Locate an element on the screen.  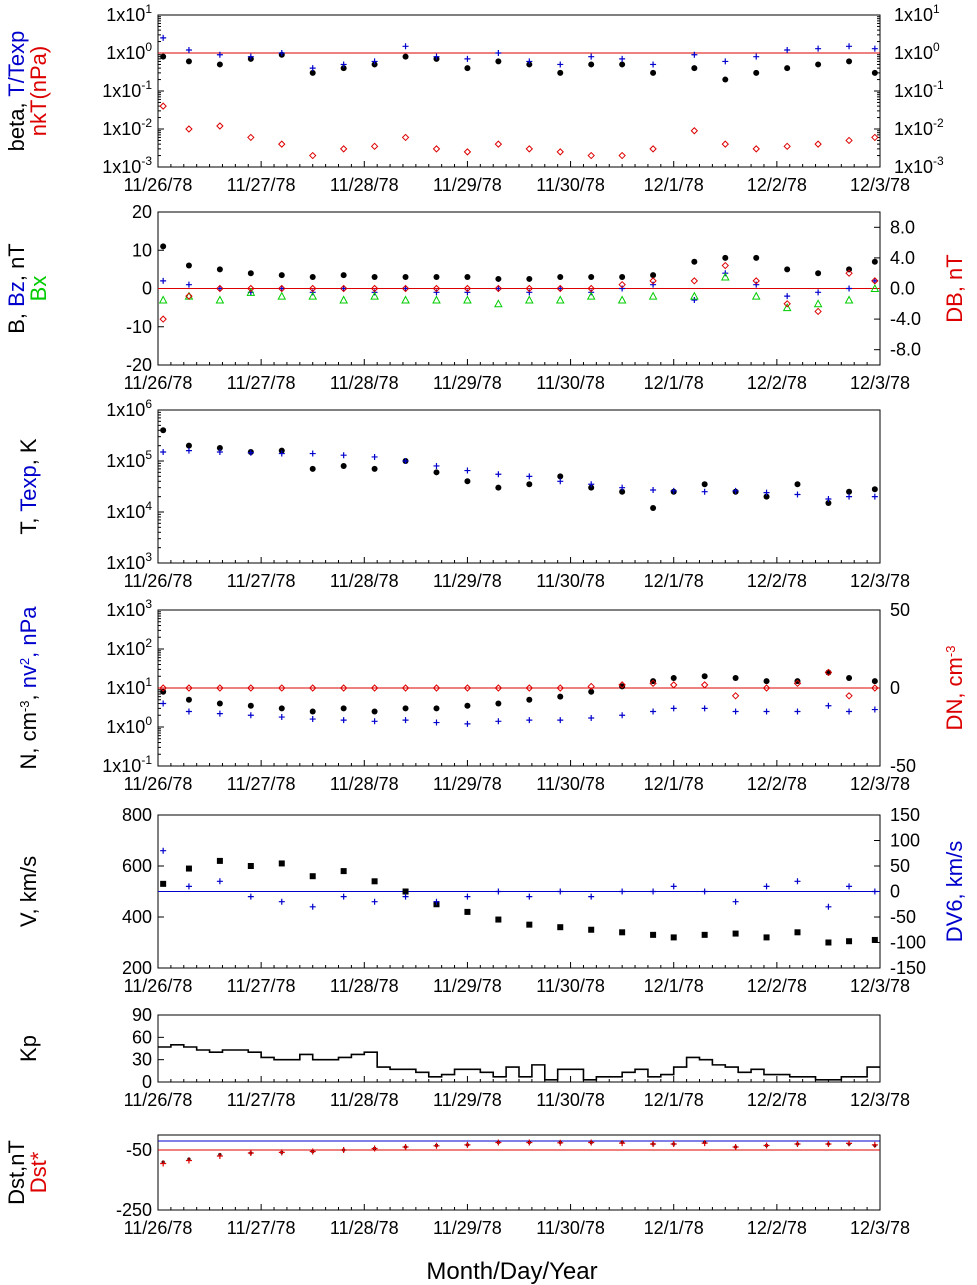
y-tick-label: -50 is located at coordinates (139, 1150).